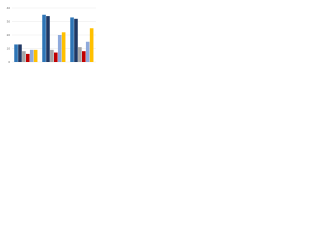  What do you see at coordinates (9, 35) in the screenshot?
I see `y-tick-label: 20` at bounding box center [9, 35].